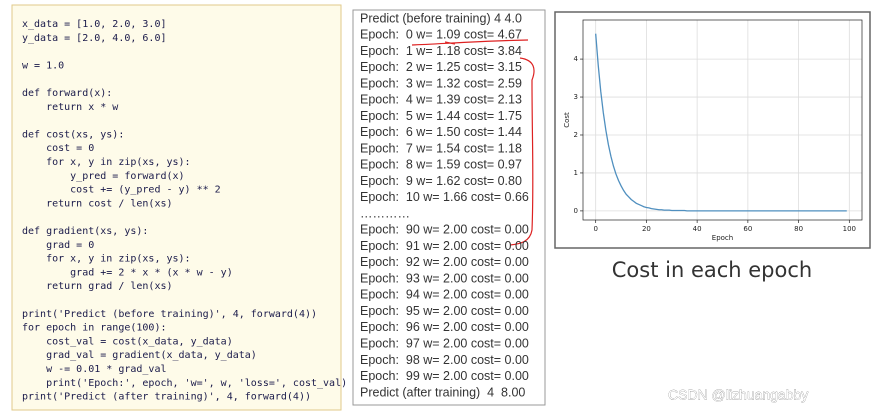 This screenshot has width=877, height=420. What do you see at coordinates (85, 231) in the screenshot?
I see `code-line: def gradient(xs, ys):` at bounding box center [85, 231].